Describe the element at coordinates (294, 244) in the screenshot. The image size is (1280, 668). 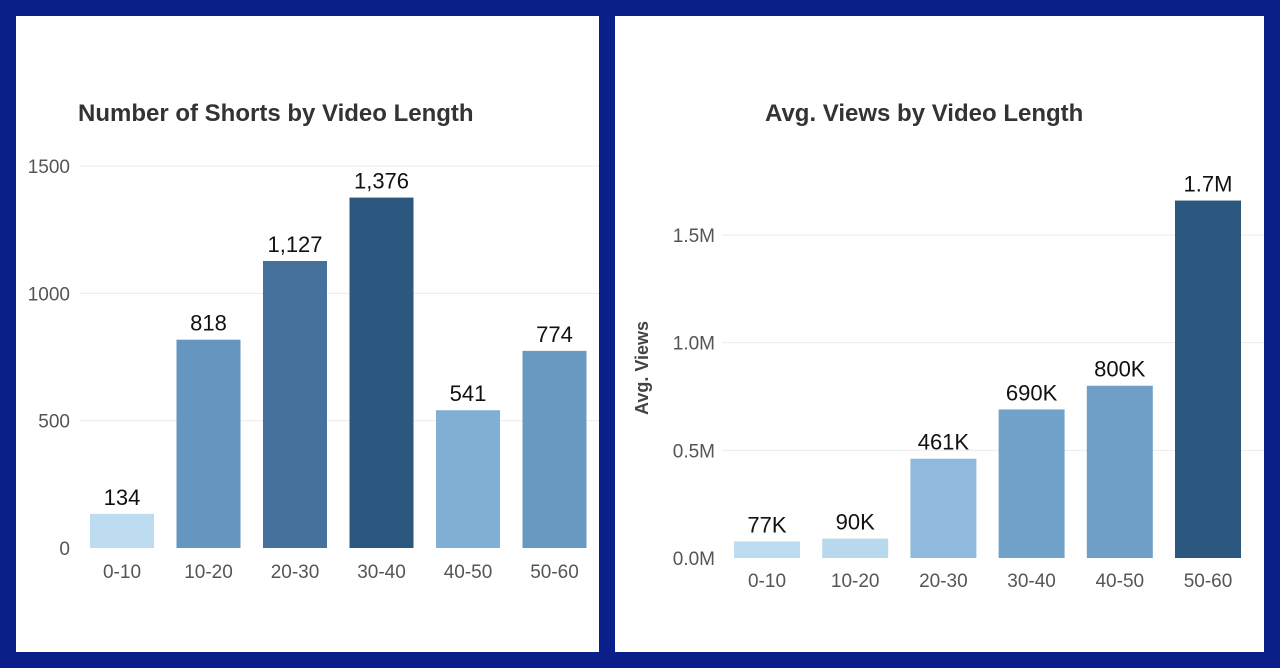
I see `data-label: 1,127` at that location.